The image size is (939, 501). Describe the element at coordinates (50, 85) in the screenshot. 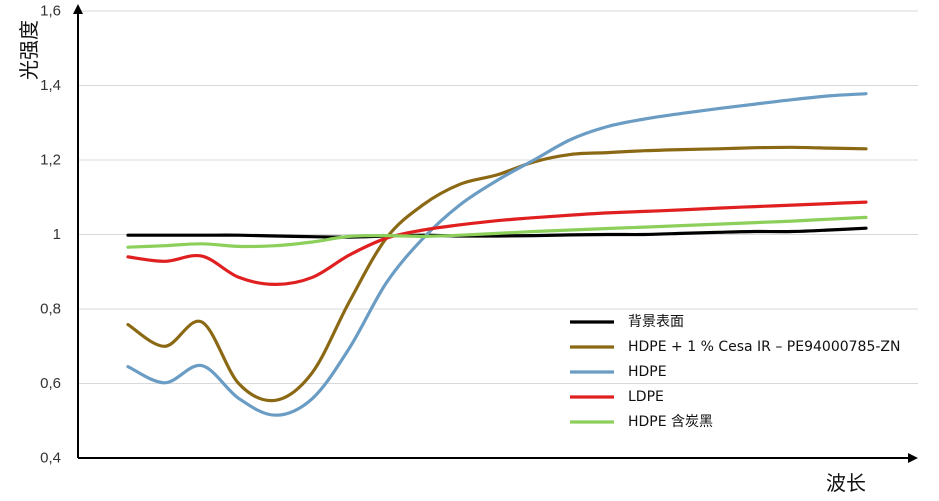

I see `y-tick-label: 1,4` at that location.